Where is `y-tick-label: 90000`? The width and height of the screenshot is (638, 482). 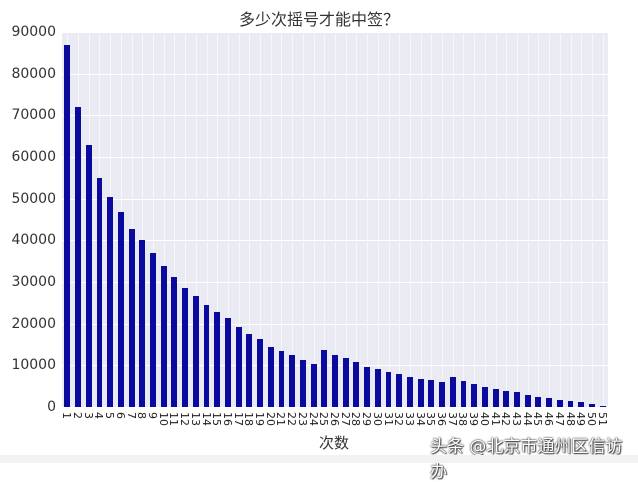 y-tick-label: 90000 is located at coordinates (33, 32).